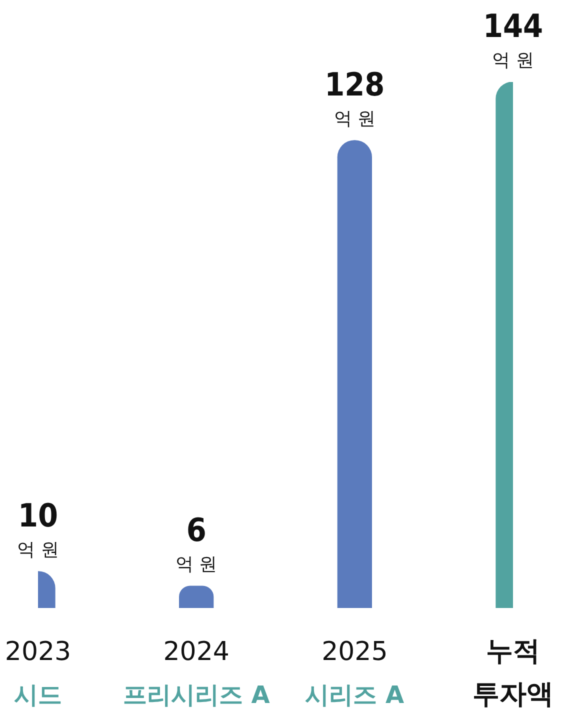 The width and height of the screenshot is (562, 712). What do you see at coordinates (38, 673) in the screenshot?
I see `x-tick-label: 2023 시드` at bounding box center [38, 673].